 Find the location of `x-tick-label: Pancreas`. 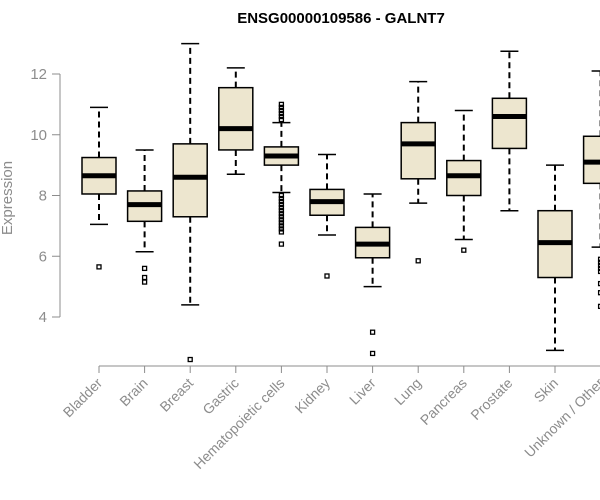

x-tick-label: Pancreas is located at coordinates (443, 401).